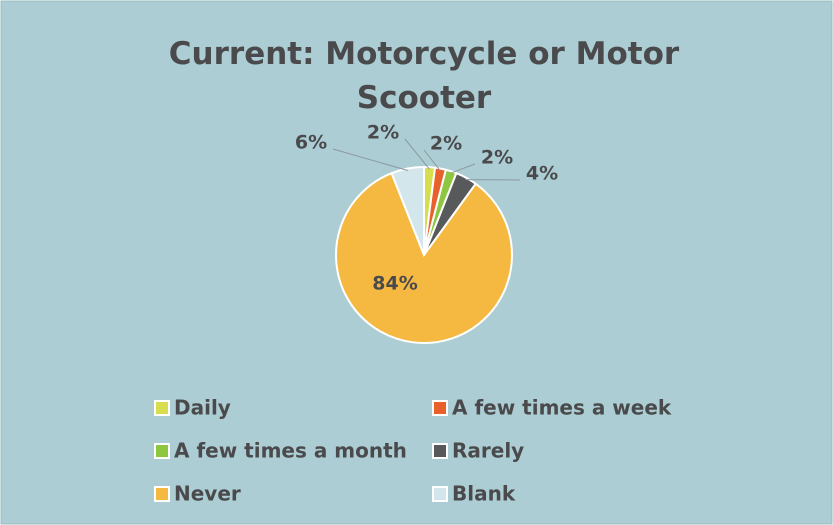  What do you see at coordinates (290, 451) in the screenshot?
I see `legend-label: A few times a month` at bounding box center [290, 451].